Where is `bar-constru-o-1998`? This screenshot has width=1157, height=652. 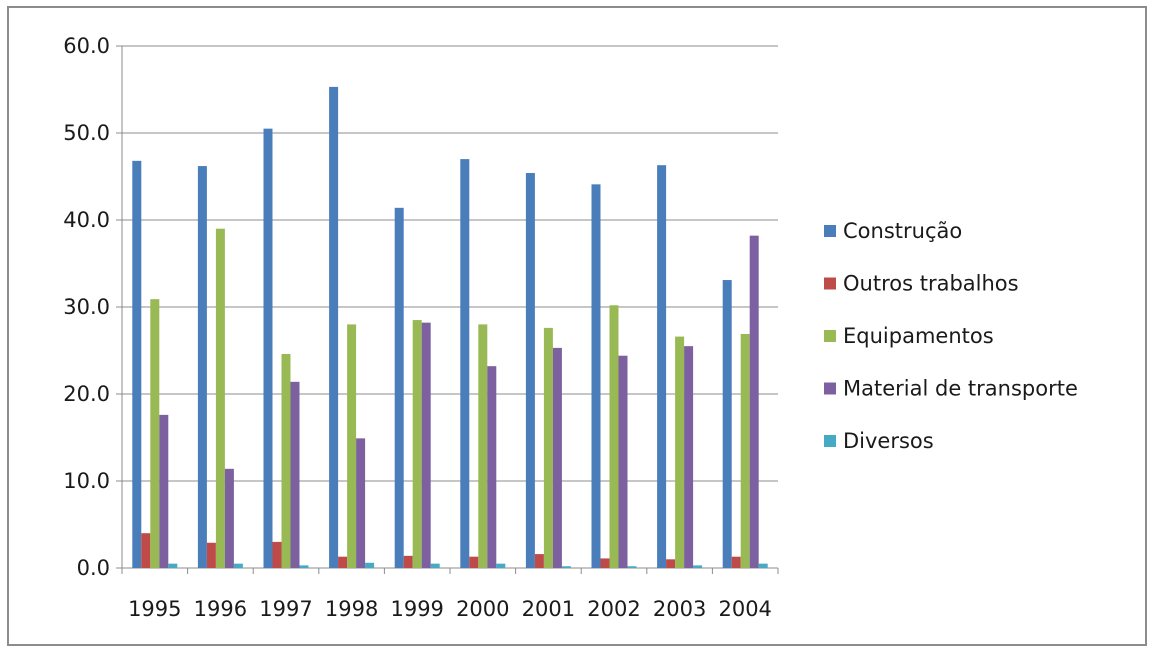
bar-constru-o-1998 is located at coordinates (334, 327).